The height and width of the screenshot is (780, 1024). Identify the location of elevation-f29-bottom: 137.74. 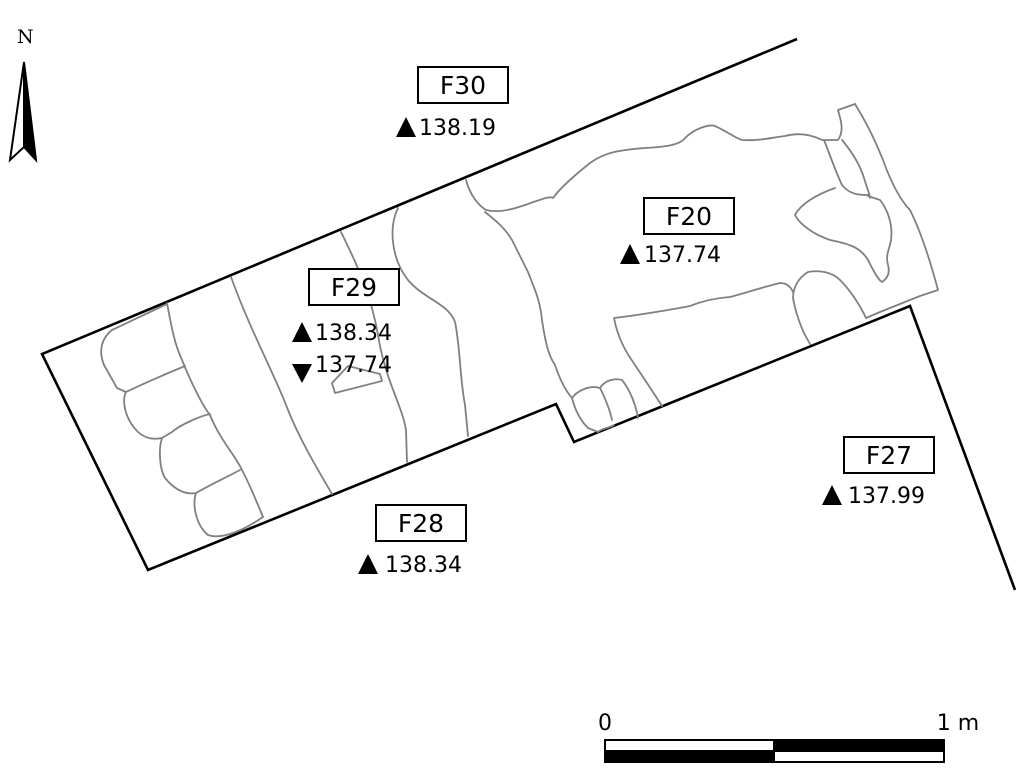
(353, 365).